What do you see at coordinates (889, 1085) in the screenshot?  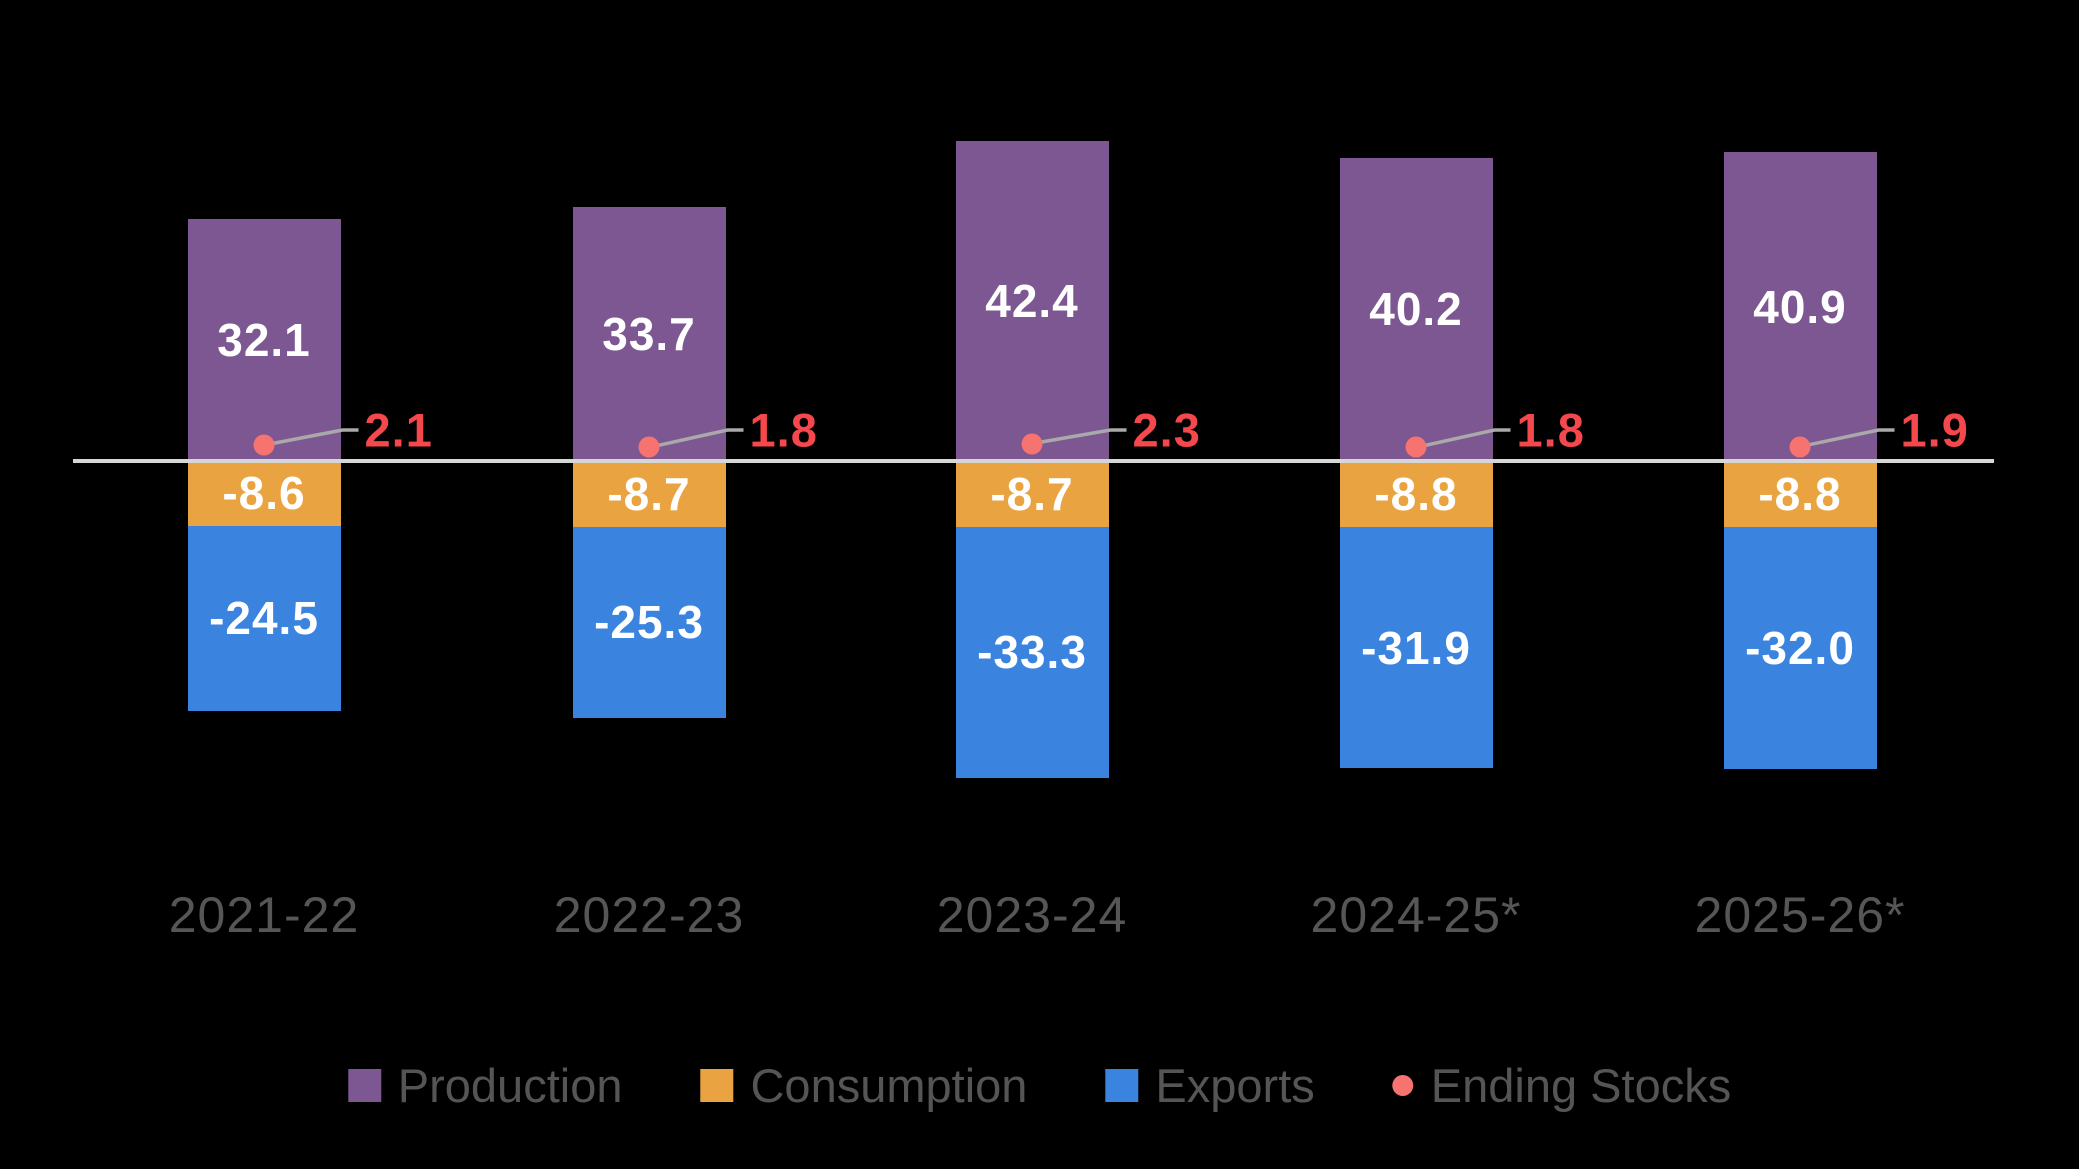 I see `legend-item-label: Consumption` at bounding box center [889, 1085].